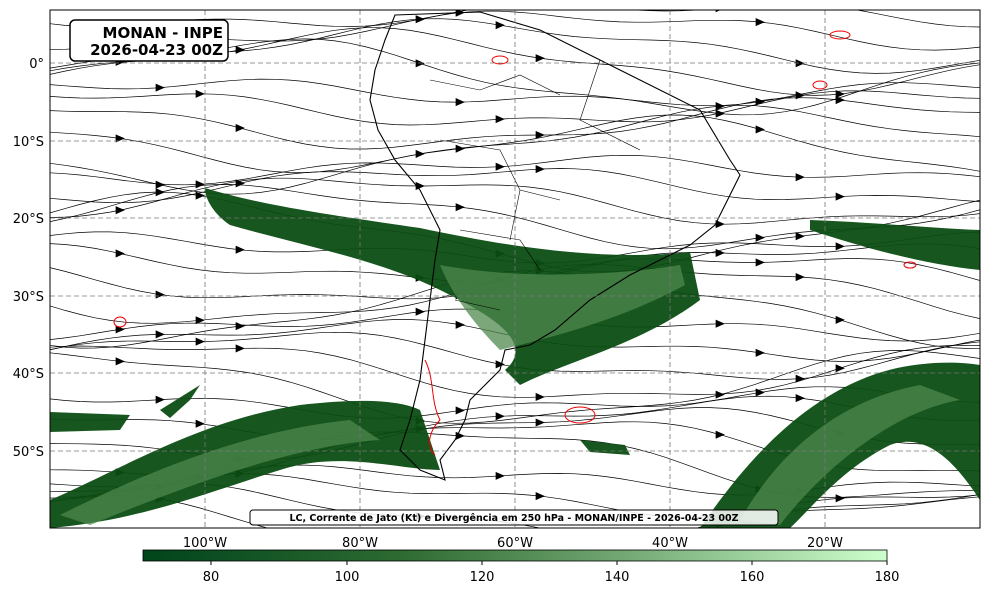  I want to click on lon-label: 40°W, so click(670, 543).